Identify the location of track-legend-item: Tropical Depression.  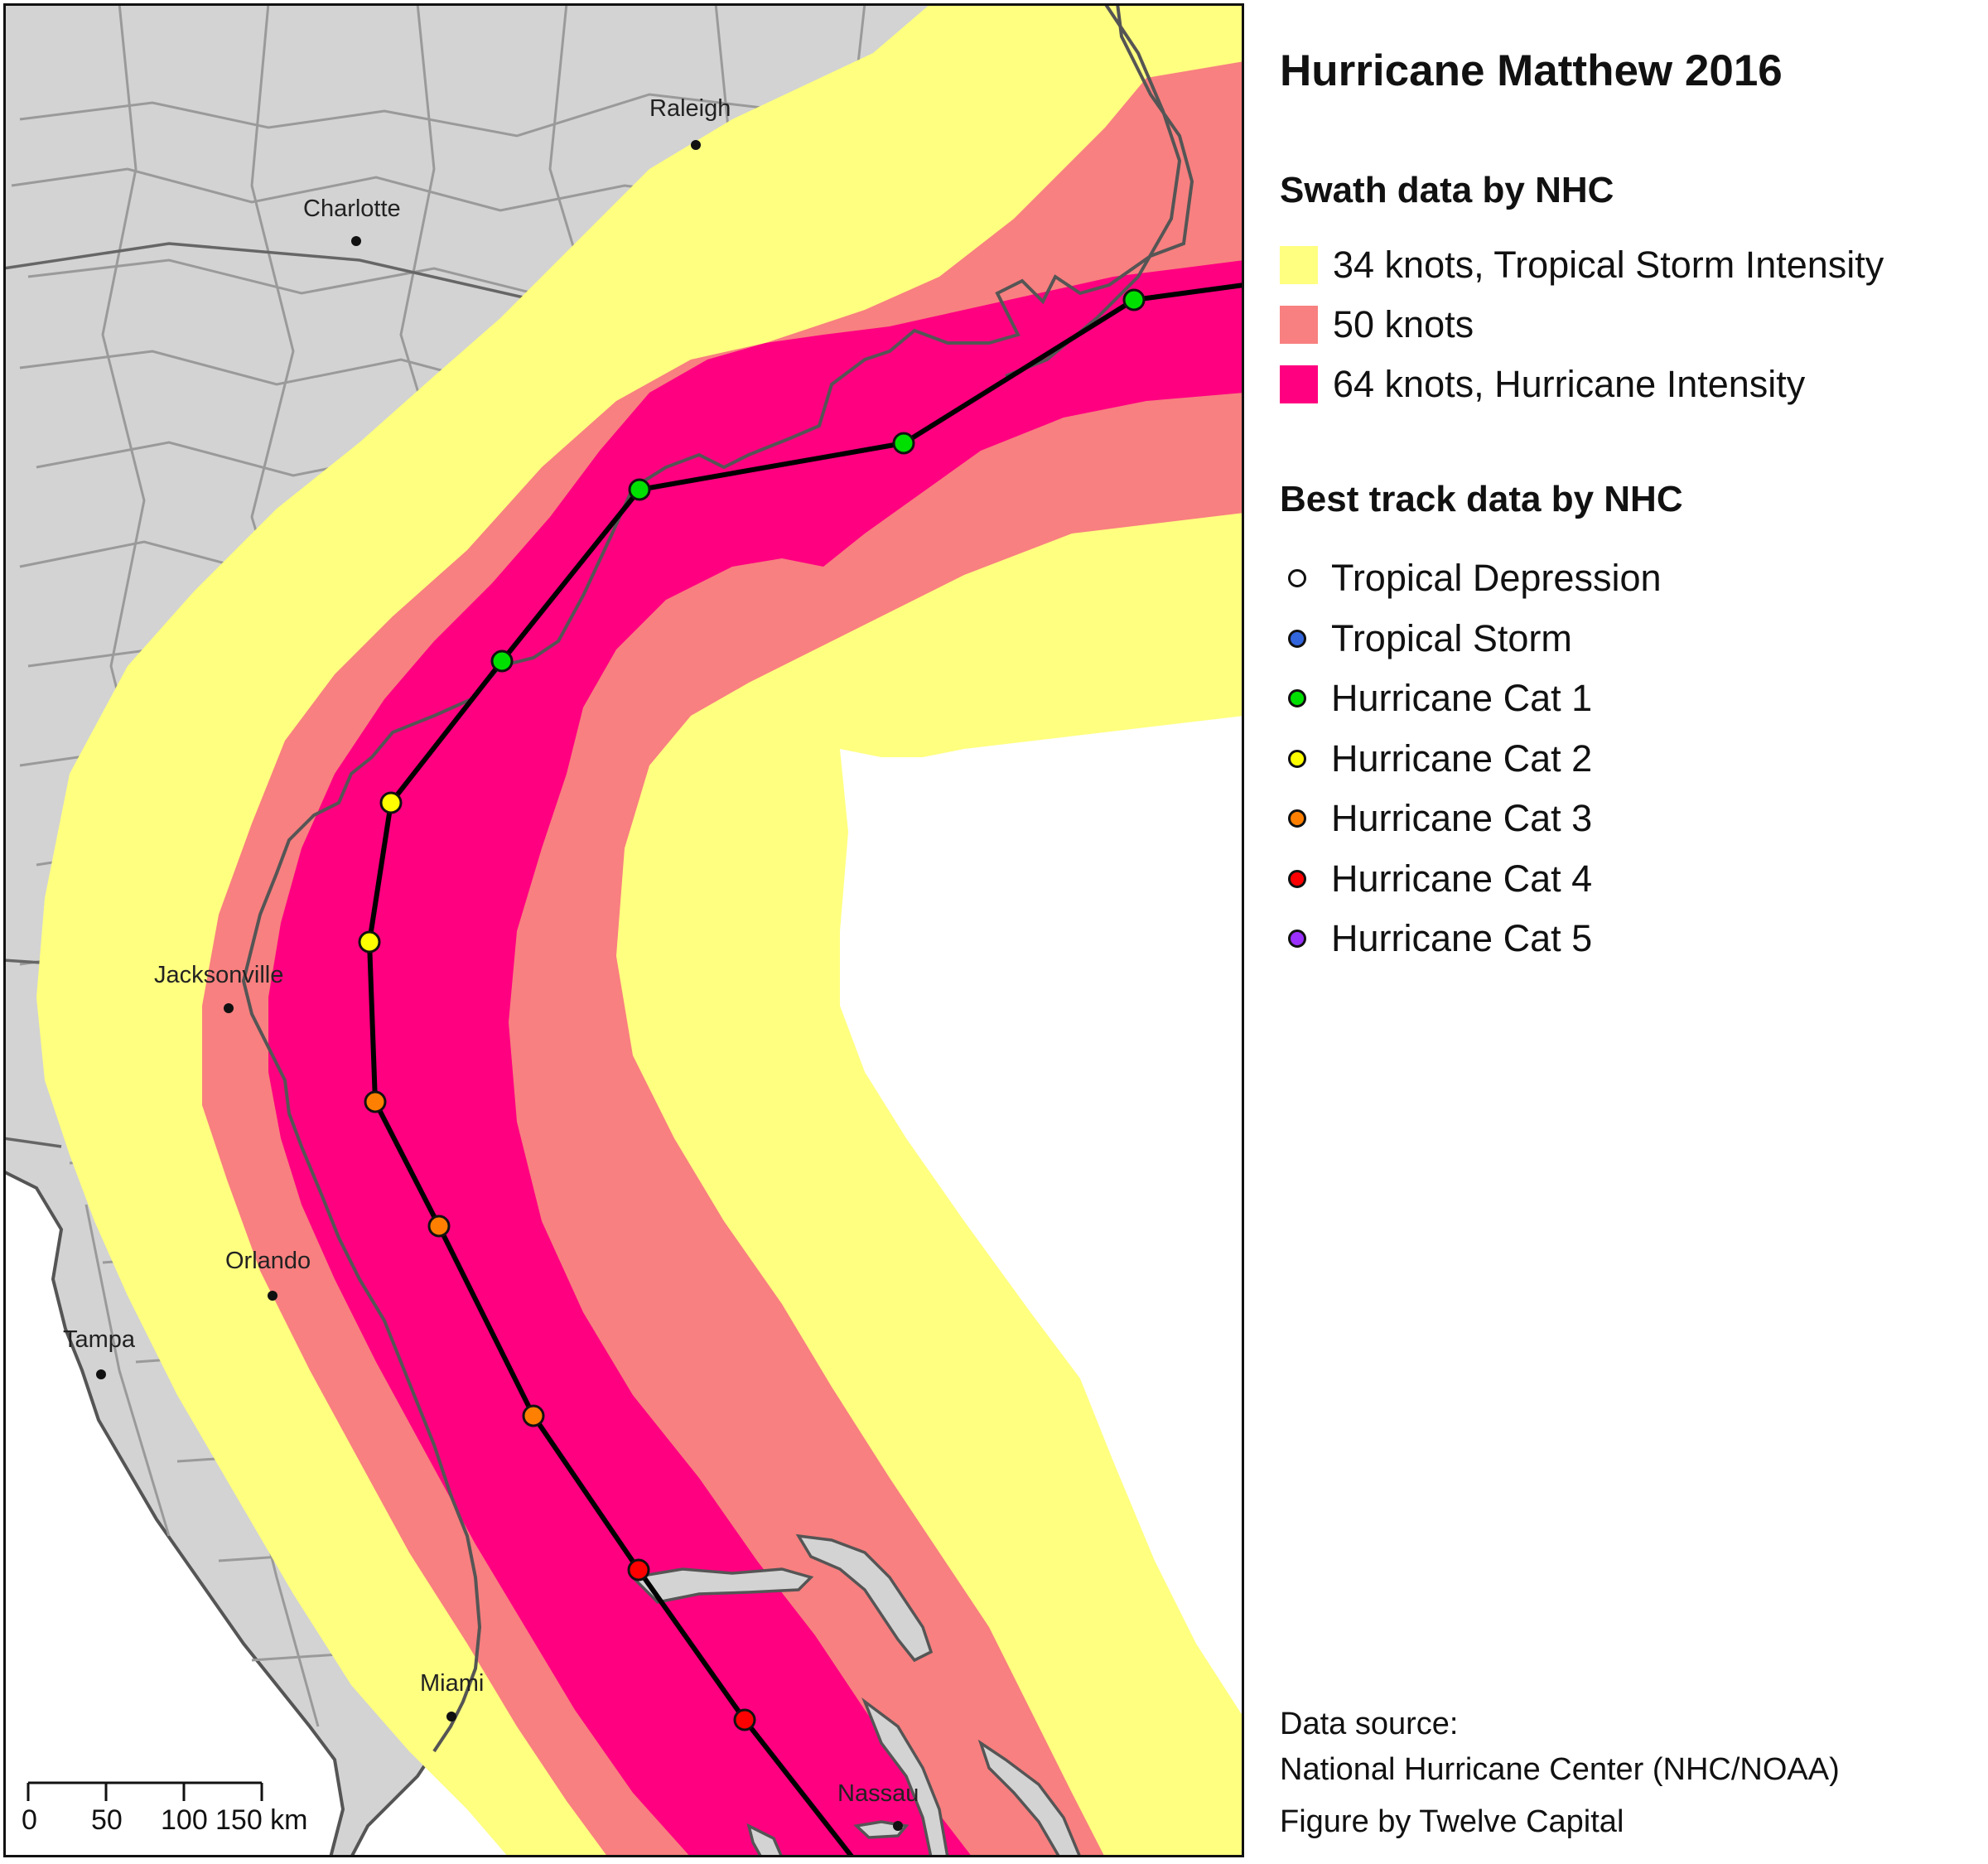
(1471, 578).